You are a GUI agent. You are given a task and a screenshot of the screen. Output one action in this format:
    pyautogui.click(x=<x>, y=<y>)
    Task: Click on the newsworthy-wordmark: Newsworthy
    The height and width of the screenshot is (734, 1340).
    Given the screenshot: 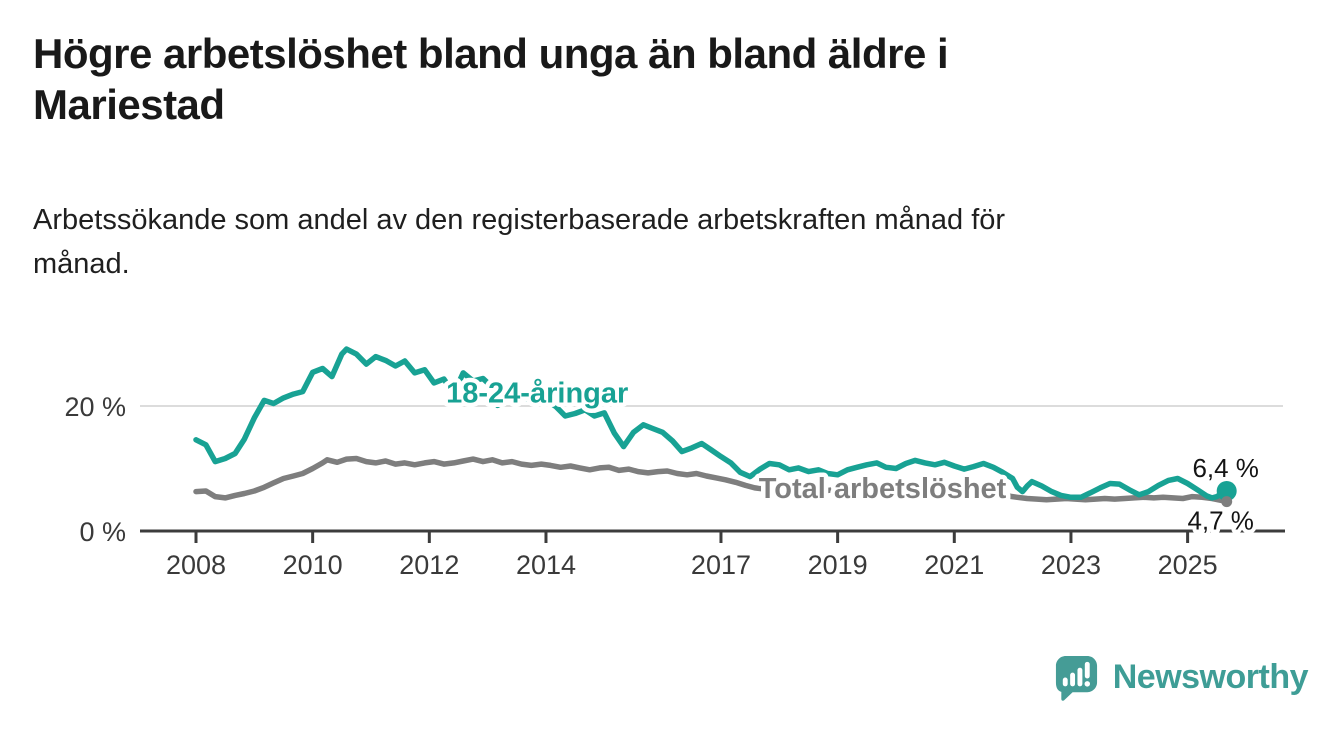 What is the action you would take?
    pyautogui.click(x=1210, y=676)
    